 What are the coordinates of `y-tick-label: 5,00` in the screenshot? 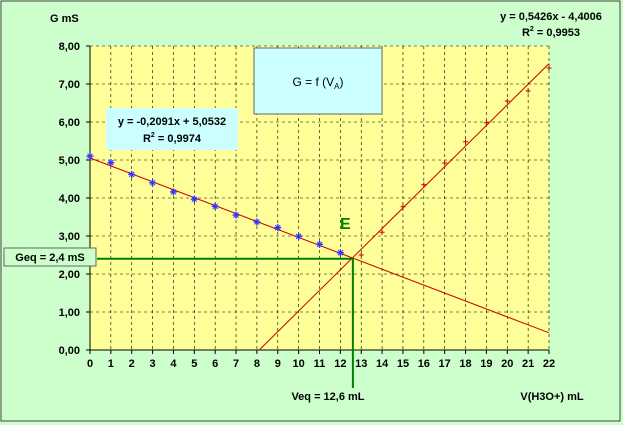 It's located at (69, 161).